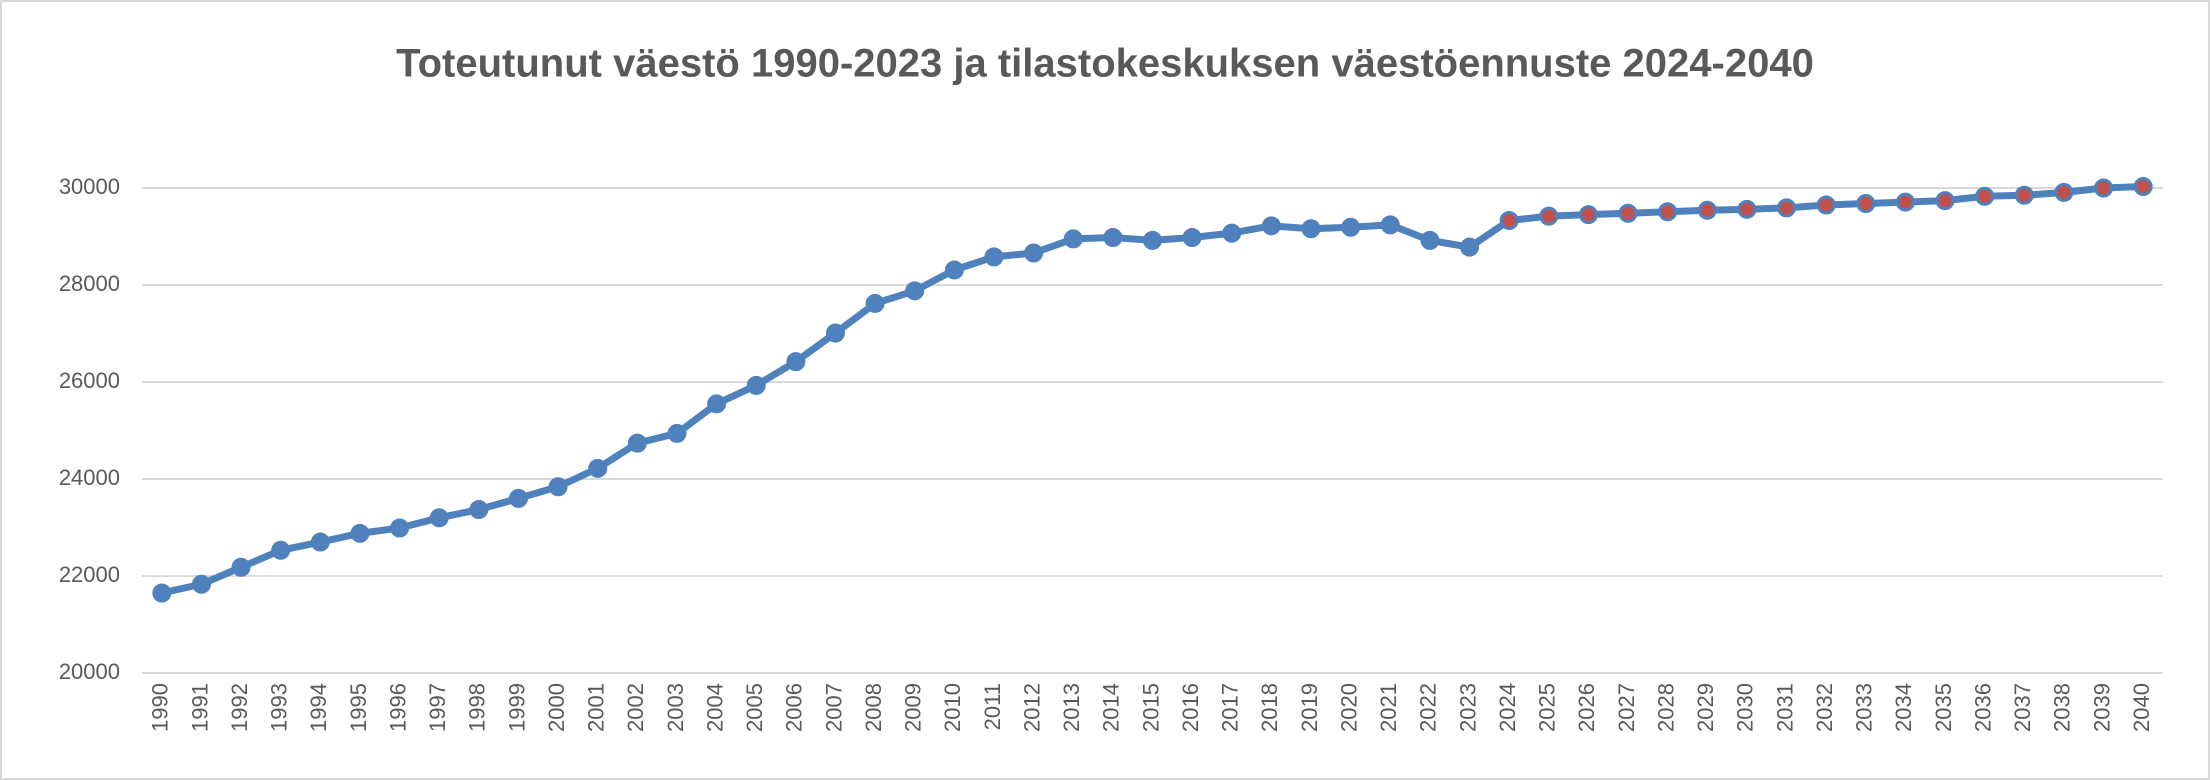 This screenshot has width=2210, height=780. What do you see at coordinates (516, 707) in the screenshot?
I see `x-tick-label: 1999` at bounding box center [516, 707].